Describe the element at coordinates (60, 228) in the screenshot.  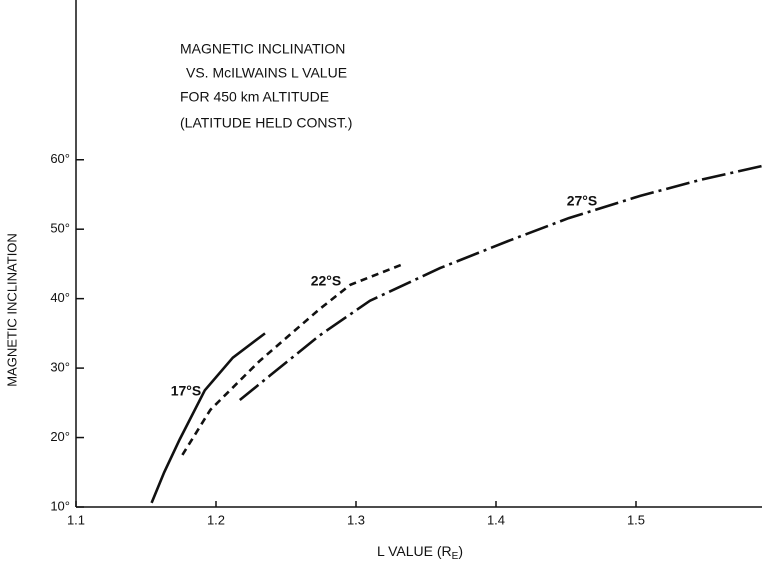
I see `y-tick-label: 50°` at that location.